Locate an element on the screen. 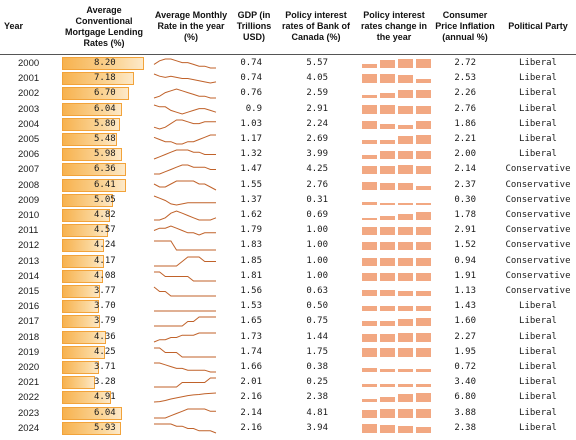 Image resolution: width=576 pixels, height=440 pixels. cpi-value: 1.91 is located at coordinates (465, 275).